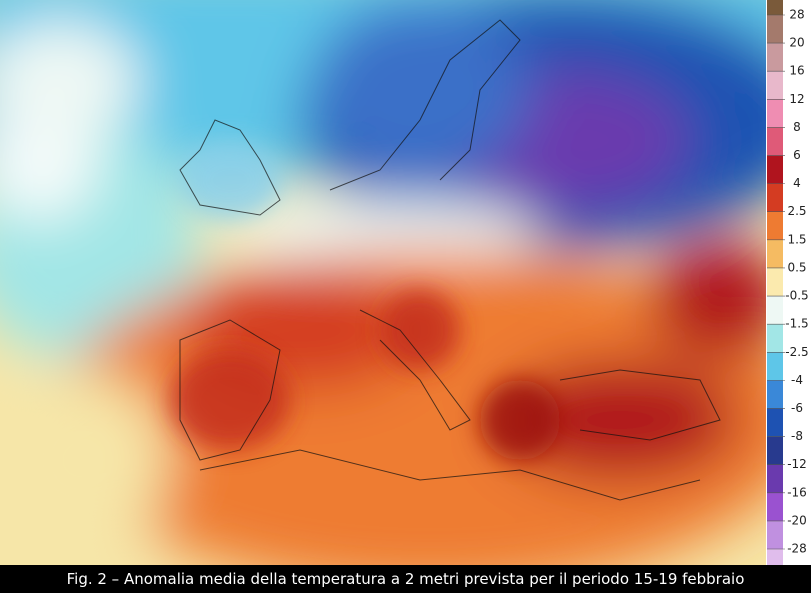 Image resolution: width=811 pixels, height=593 pixels. What do you see at coordinates (796, 324) in the screenshot?
I see `colorbar-label: -1.5` at bounding box center [796, 324].